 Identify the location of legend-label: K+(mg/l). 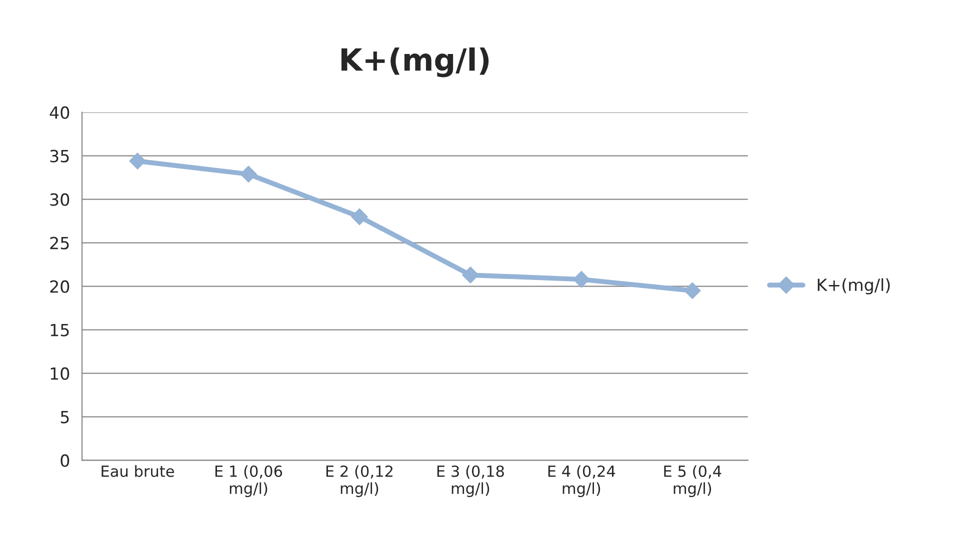
(854, 286).